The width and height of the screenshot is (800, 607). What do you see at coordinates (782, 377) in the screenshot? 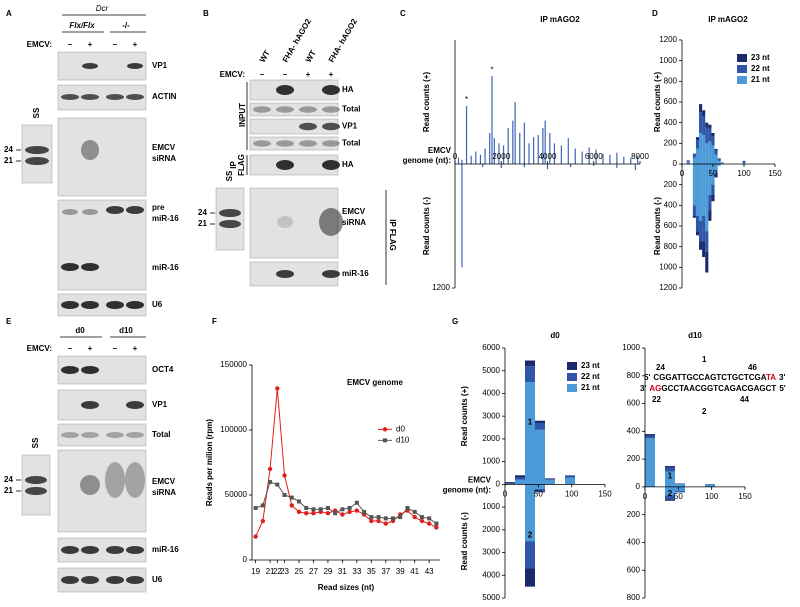
I see `sequence-part: 3'` at bounding box center [782, 377].